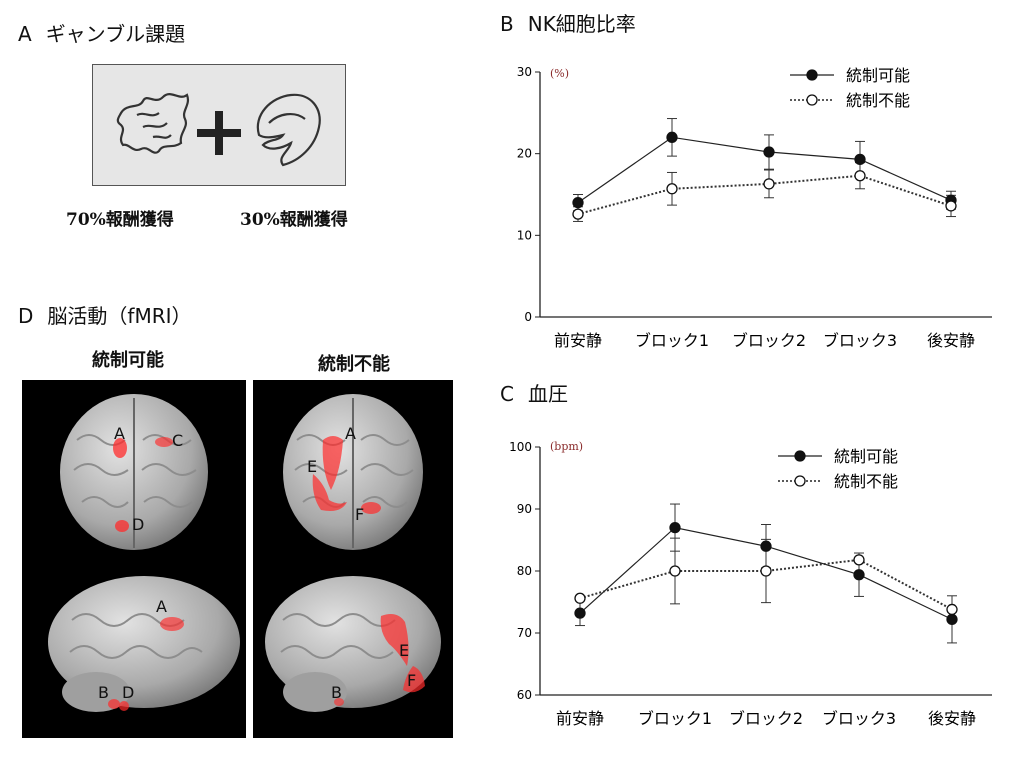 The image size is (1024, 758). What do you see at coordinates (120, 220) in the screenshot?
I see `reward-70: 70%報酬獲得` at bounding box center [120, 220].